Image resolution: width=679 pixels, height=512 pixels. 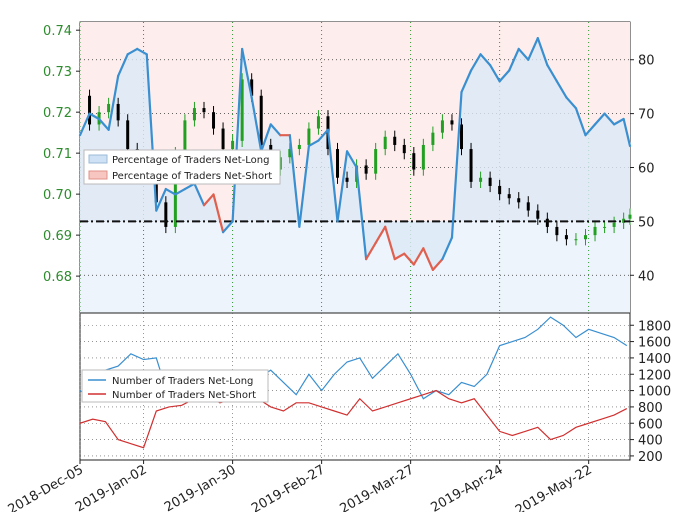 I want to click on date-tick-3: 2019-Feb-27, so click(x=288, y=487).